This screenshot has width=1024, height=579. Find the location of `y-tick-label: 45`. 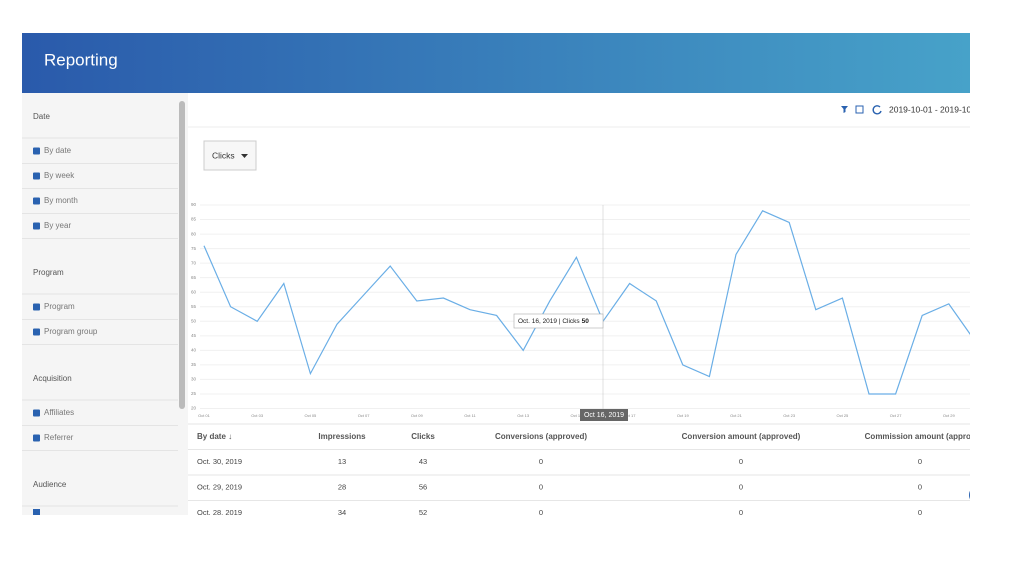

y-tick-label: 45 is located at coordinates (194, 335).